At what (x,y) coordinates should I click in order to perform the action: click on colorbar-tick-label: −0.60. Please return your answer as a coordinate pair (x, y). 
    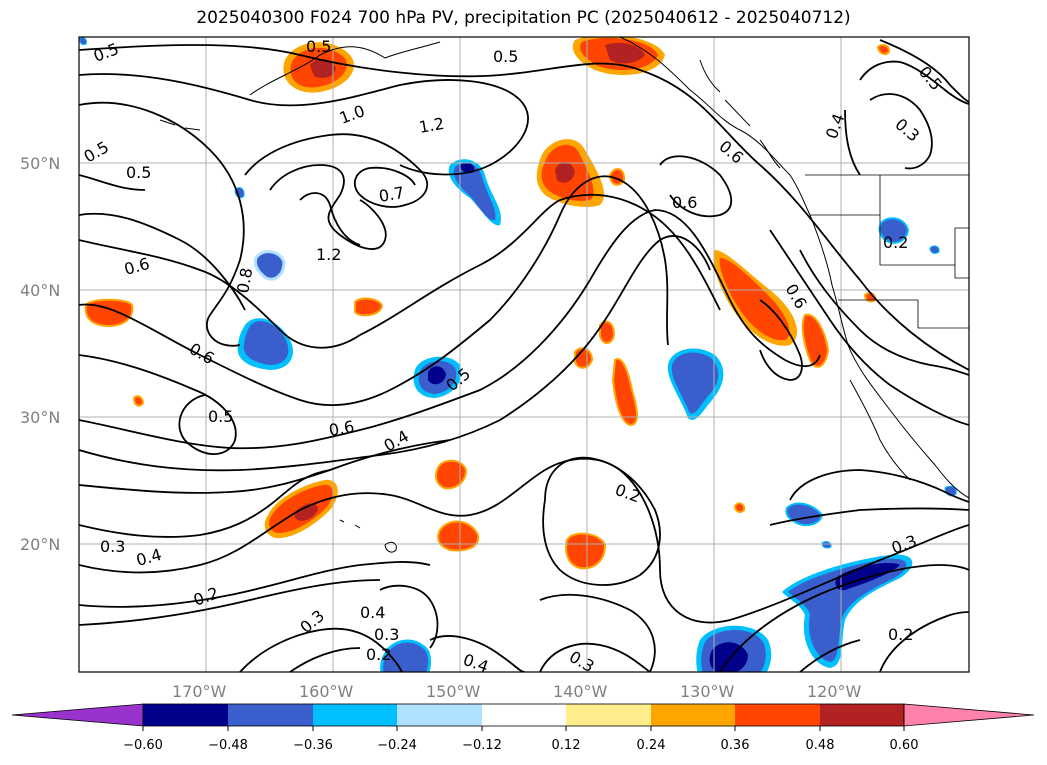
    Looking at the image, I should click on (143, 745).